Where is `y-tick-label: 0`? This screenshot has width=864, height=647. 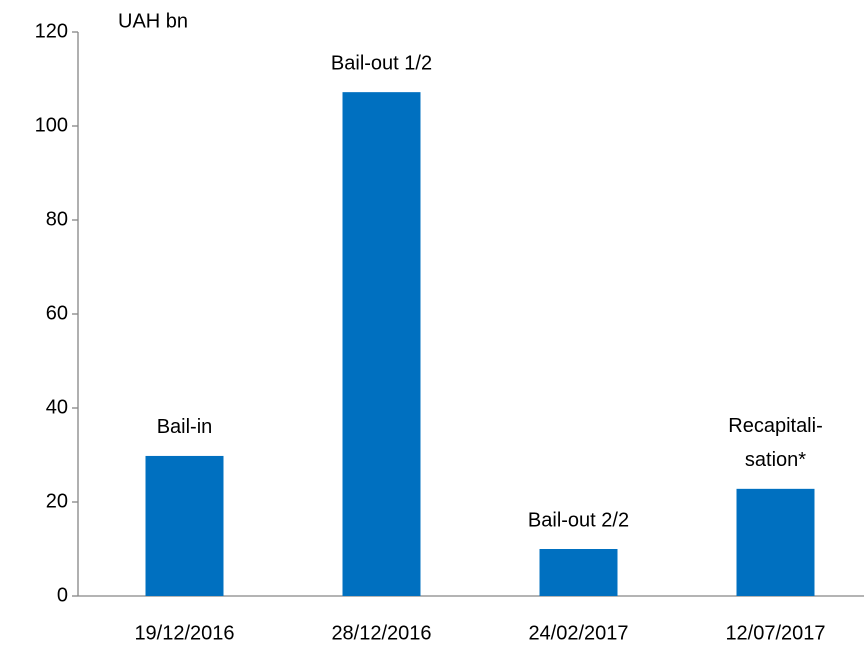
y-tick-label: 0 is located at coordinates (62, 595).